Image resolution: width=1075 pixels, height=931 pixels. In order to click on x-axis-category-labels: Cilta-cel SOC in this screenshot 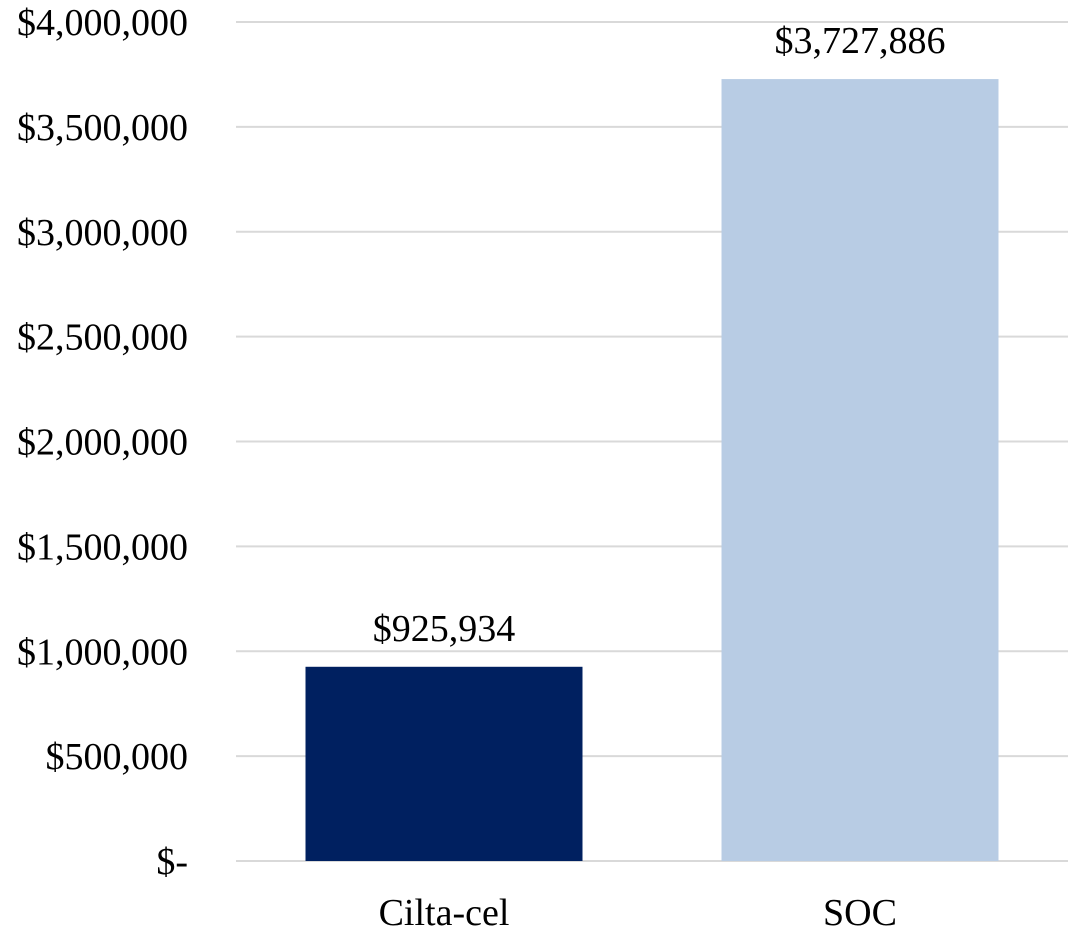, I will do `click(638, 911)`.